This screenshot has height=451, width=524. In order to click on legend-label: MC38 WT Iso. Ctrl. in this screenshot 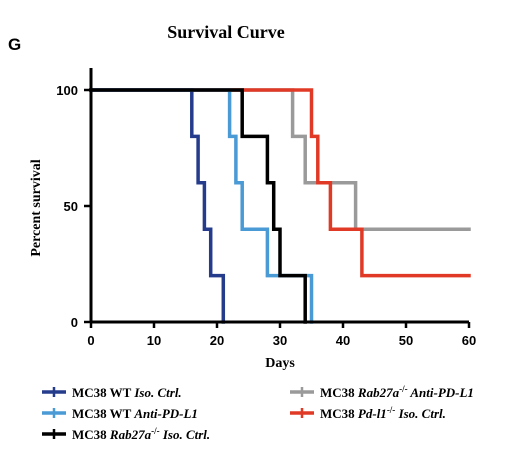, I will do `click(127, 392)`.